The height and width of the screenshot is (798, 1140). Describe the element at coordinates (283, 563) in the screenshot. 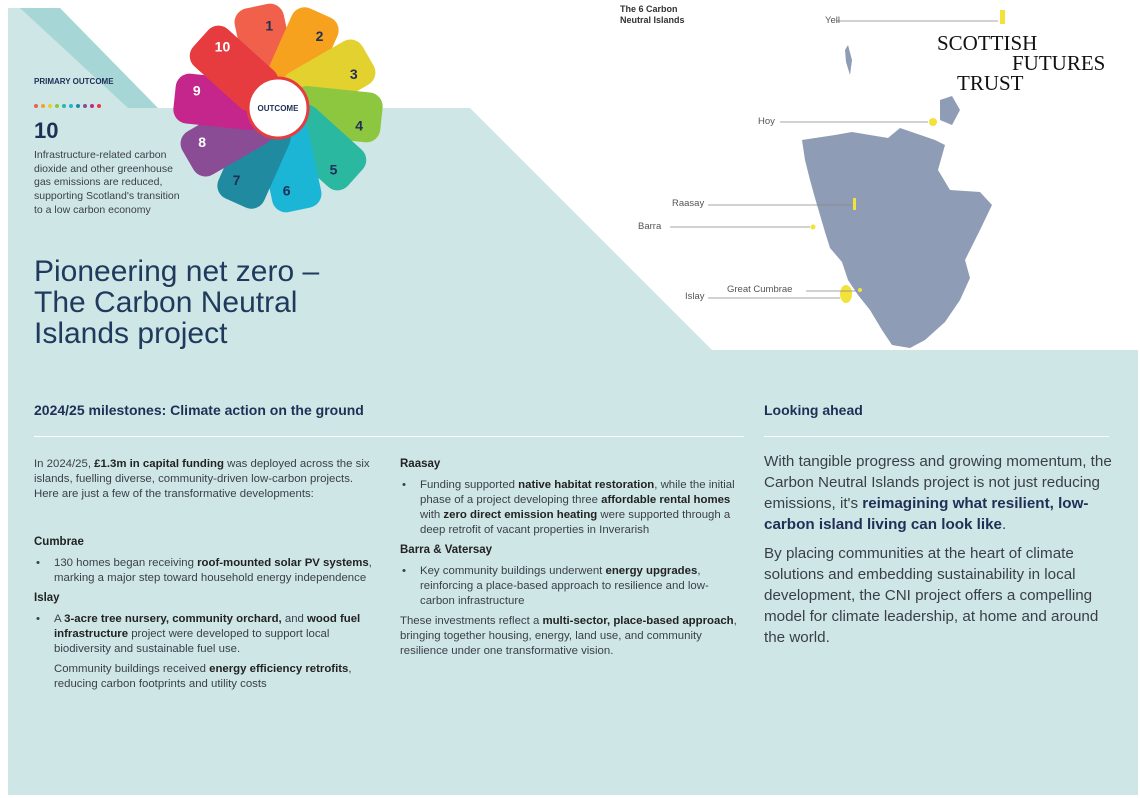

I see `bold-text: roof-mounted solar PV systems` at that location.